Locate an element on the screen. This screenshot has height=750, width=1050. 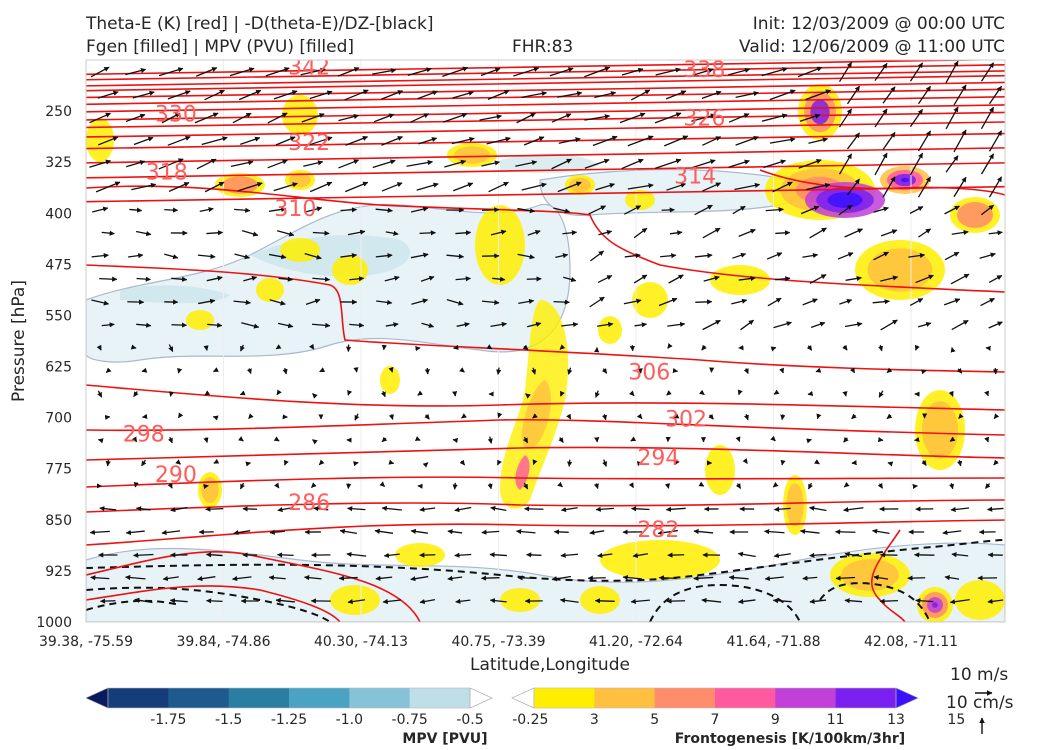
colorbar-tick-label: 11 is located at coordinates (836, 720).